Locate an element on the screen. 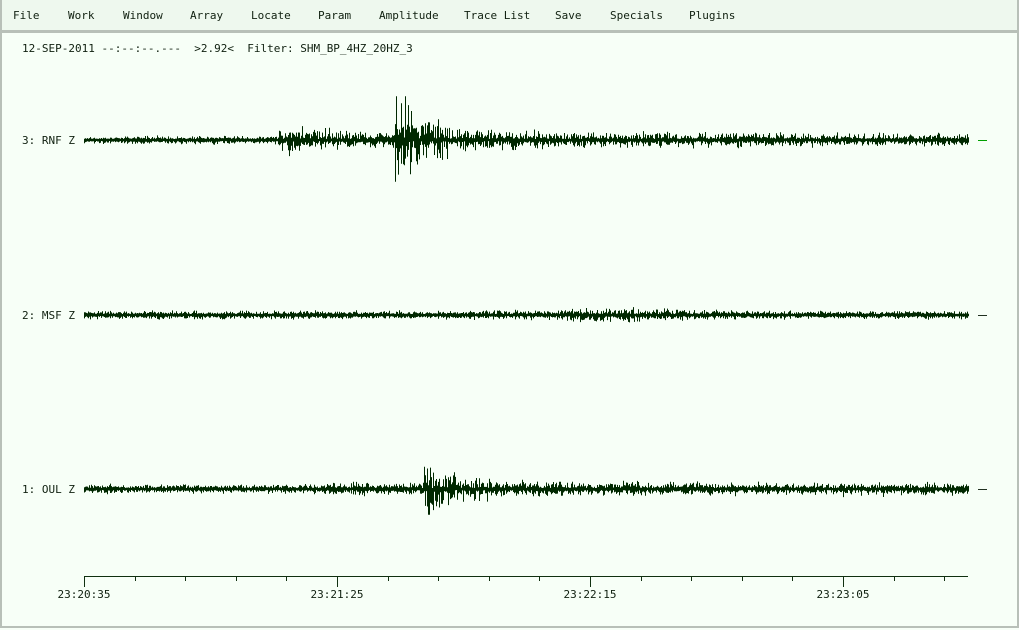 Image resolution: width=1019 pixels, height=630 pixels. menu-locate: Locate is located at coordinates (271, 15).